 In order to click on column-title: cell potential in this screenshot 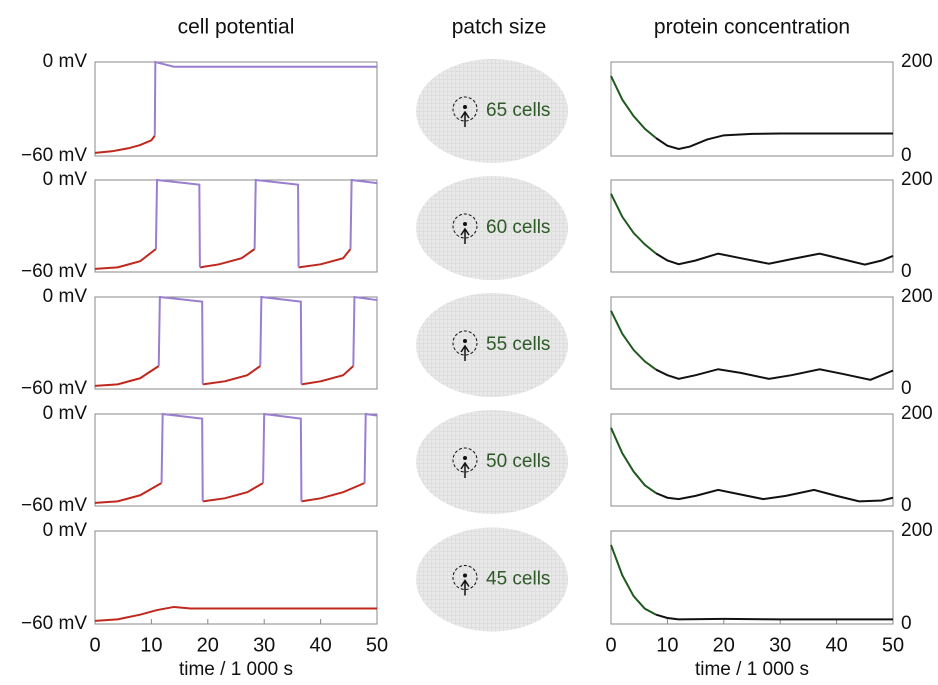, I will do `click(236, 27)`.